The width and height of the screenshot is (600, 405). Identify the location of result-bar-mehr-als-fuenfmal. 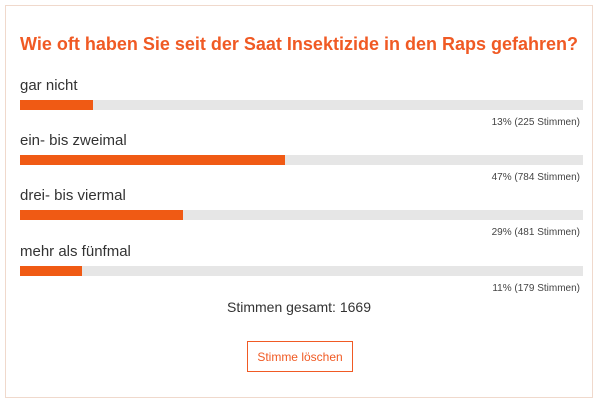
(301, 271).